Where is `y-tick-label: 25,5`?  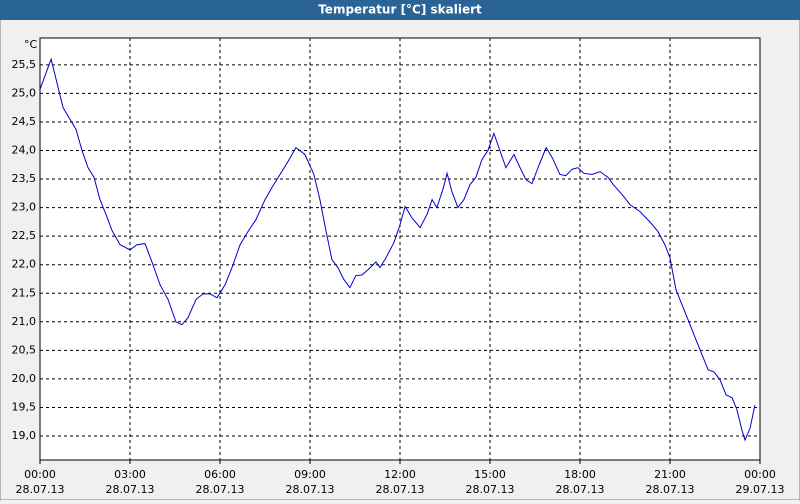 y-tick-label: 25,5 is located at coordinates (24, 64).